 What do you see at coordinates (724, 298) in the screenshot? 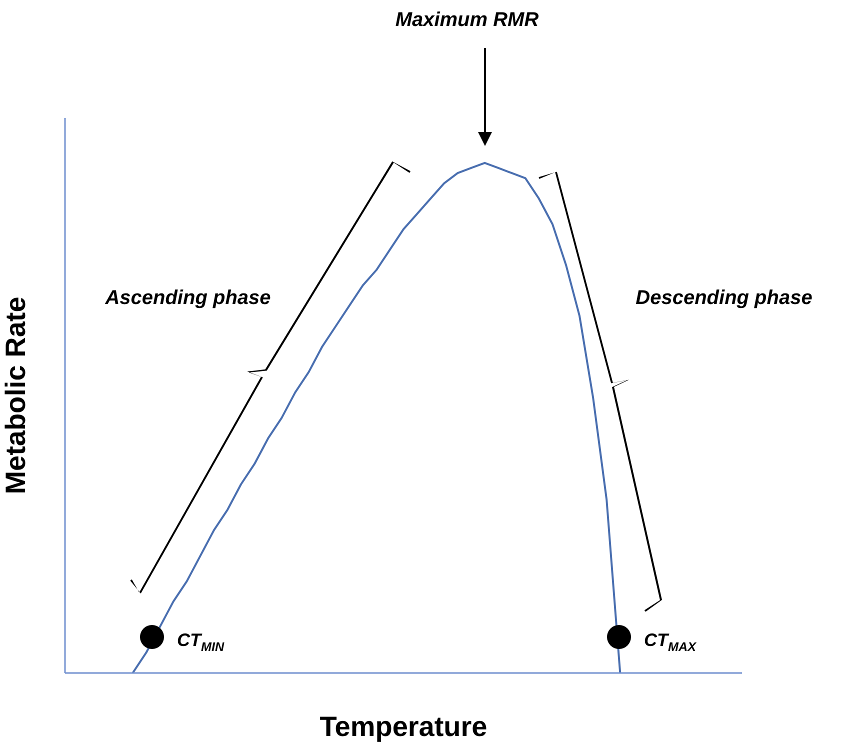
I see `annotation: Descending phase` at bounding box center [724, 298].